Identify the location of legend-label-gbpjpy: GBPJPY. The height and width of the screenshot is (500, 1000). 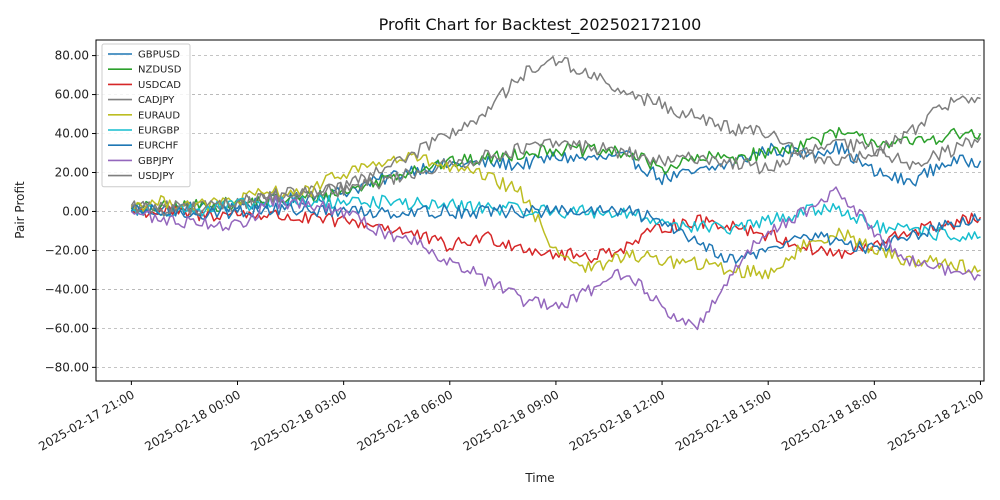
(156, 161).